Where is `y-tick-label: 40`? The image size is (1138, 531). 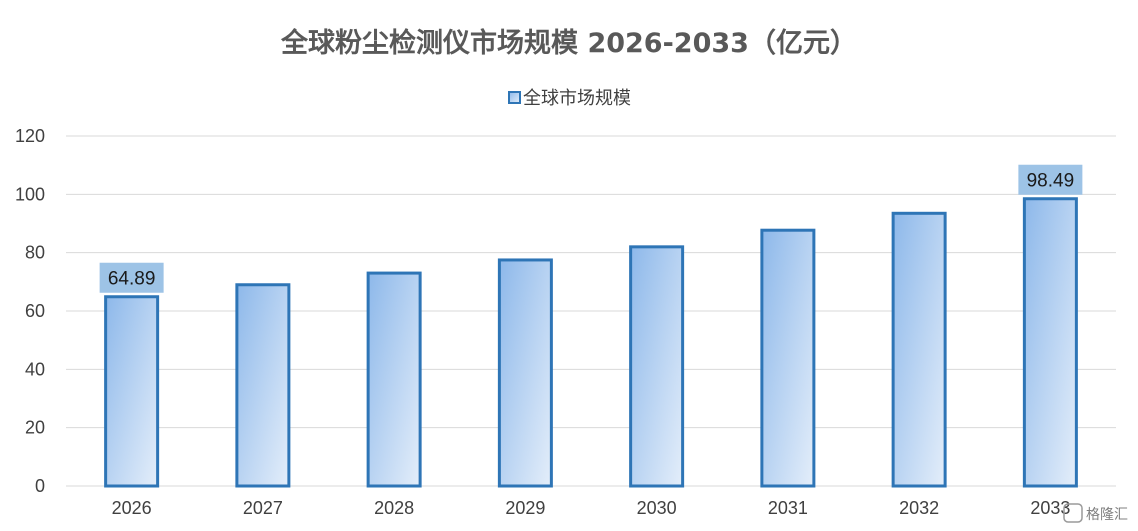 y-tick-label: 40 is located at coordinates (35, 369).